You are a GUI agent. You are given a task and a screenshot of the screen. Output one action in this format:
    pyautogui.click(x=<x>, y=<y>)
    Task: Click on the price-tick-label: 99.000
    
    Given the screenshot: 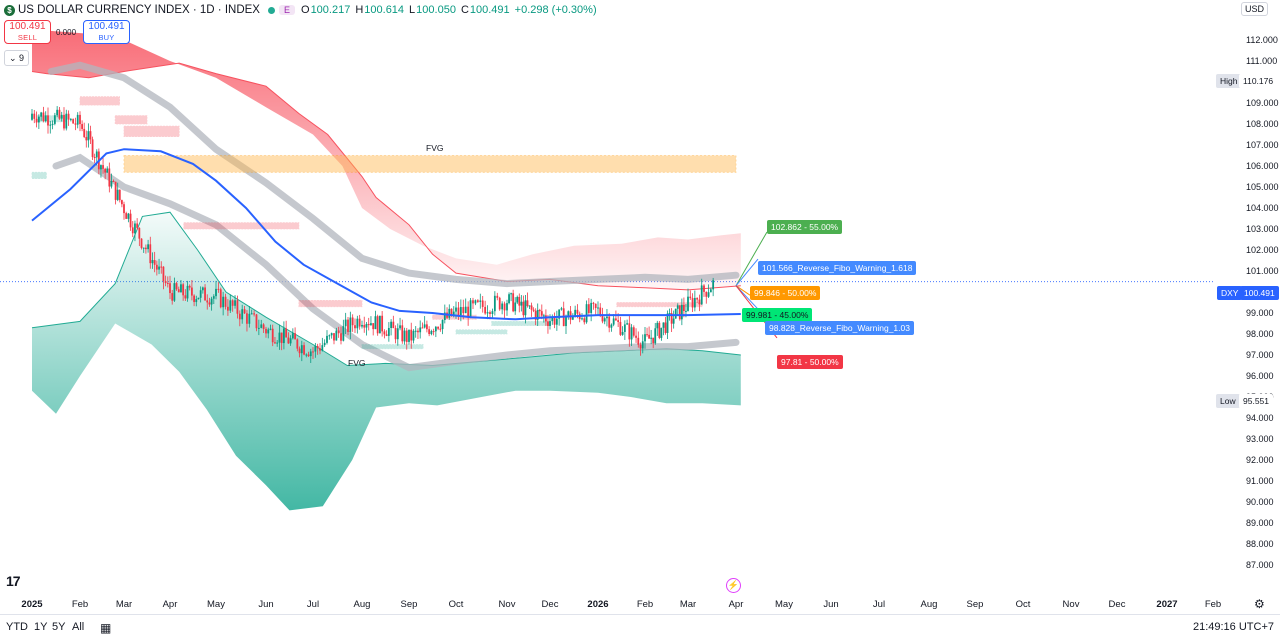 What is the action you would take?
    pyautogui.click(x=1260, y=313)
    